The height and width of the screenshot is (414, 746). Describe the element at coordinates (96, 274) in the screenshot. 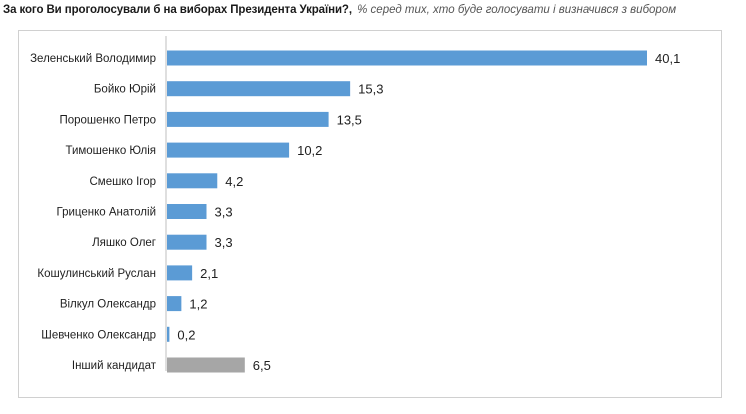

I see `category-label: Кошулинський Руслан` at that location.